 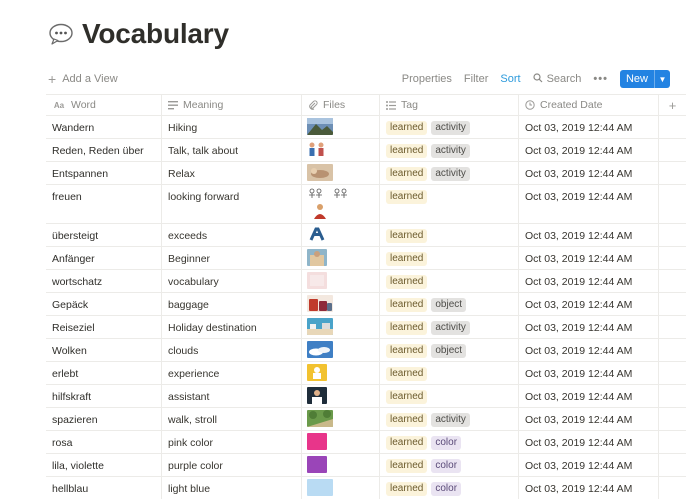 What do you see at coordinates (104, 127) in the screenshot?
I see `word-cell: Wandern` at bounding box center [104, 127].